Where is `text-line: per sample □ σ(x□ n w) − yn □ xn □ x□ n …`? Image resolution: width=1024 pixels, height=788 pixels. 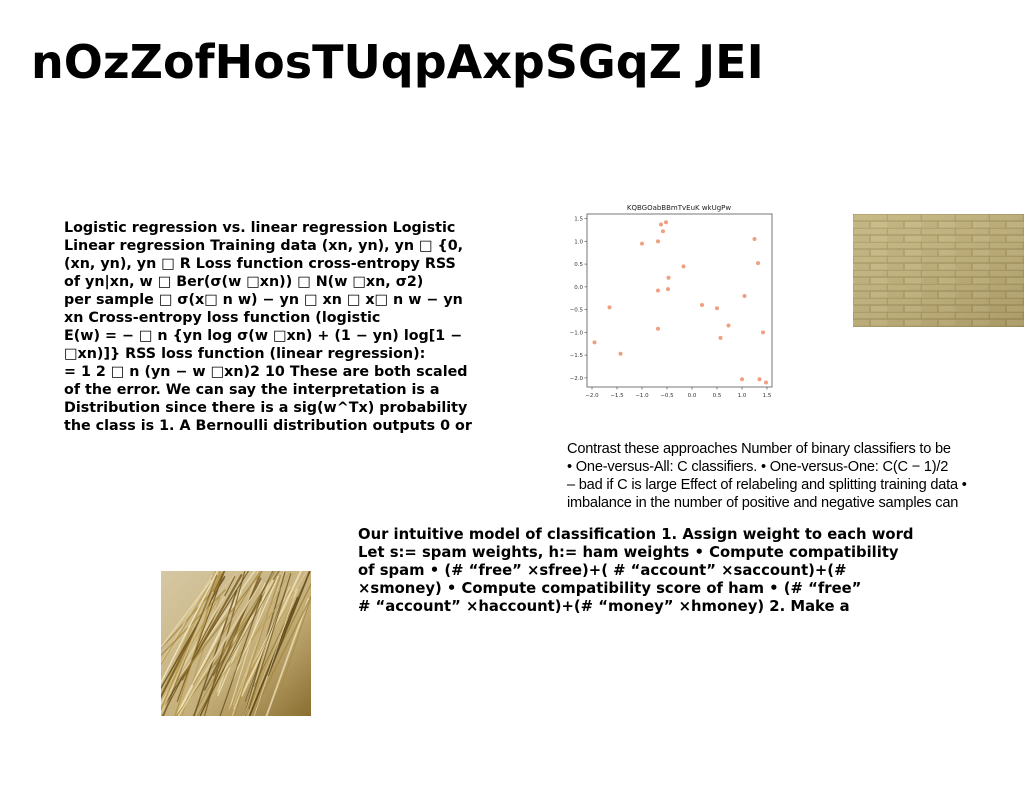
text-line: per sample □ σ(x□ n w) − yn □ xn □ x□ n … is located at coordinates (263, 300).